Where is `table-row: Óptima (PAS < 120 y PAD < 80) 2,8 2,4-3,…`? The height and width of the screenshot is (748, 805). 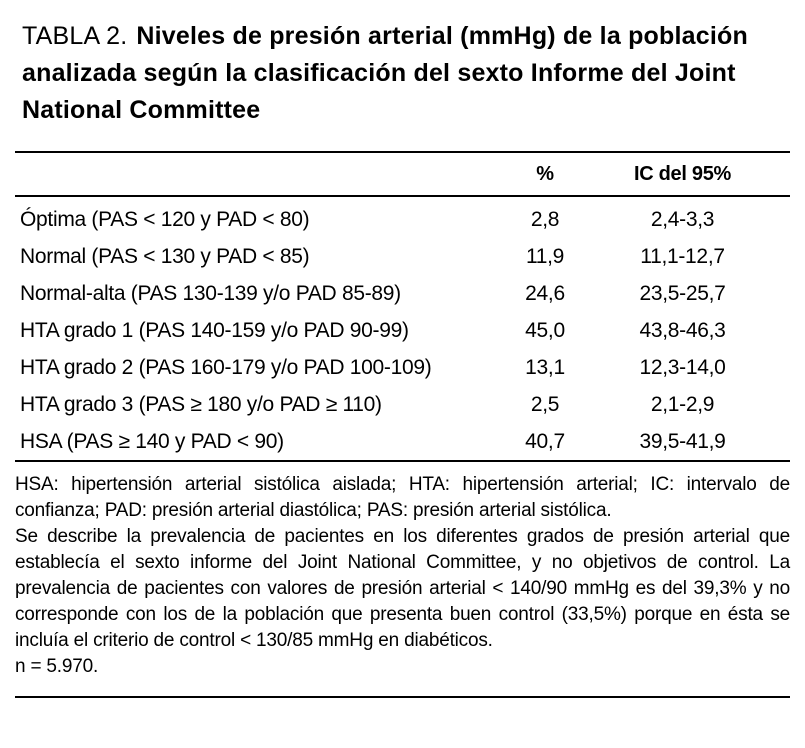
table-row: Óptima (PAS < 120 y PAD < 80) 2,8 2,4-3,… is located at coordinates (402, 217).